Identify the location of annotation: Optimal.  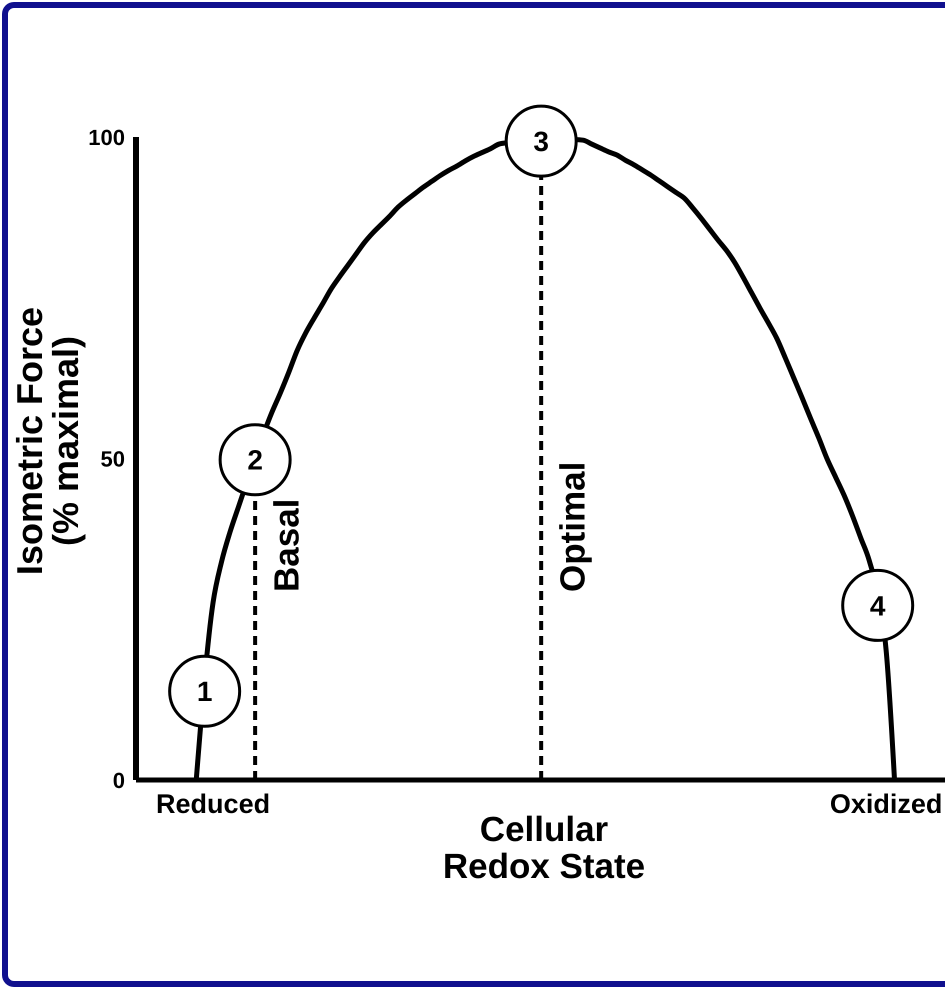
(573, 527).